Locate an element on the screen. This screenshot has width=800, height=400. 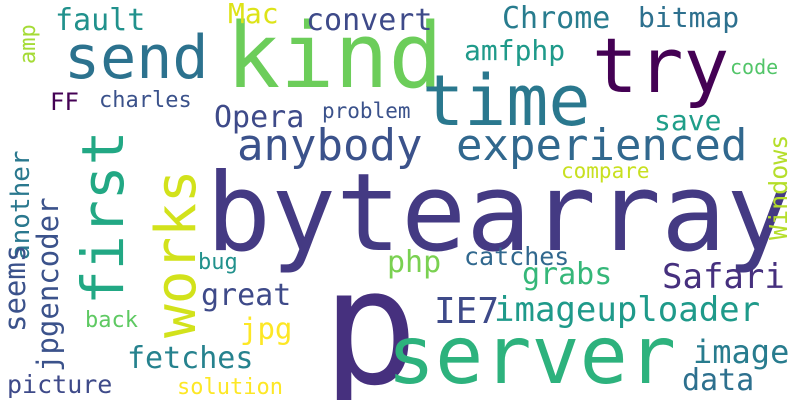
word-bitmap: bitmap is located at coordinates (688, 18).